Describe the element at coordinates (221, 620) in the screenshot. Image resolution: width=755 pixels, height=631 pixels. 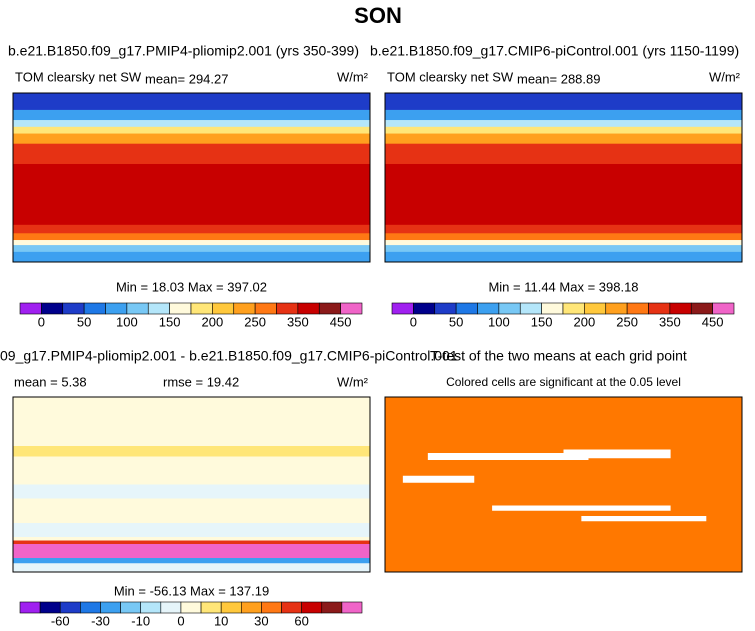
I see `colorbar-label: 10` at that location.